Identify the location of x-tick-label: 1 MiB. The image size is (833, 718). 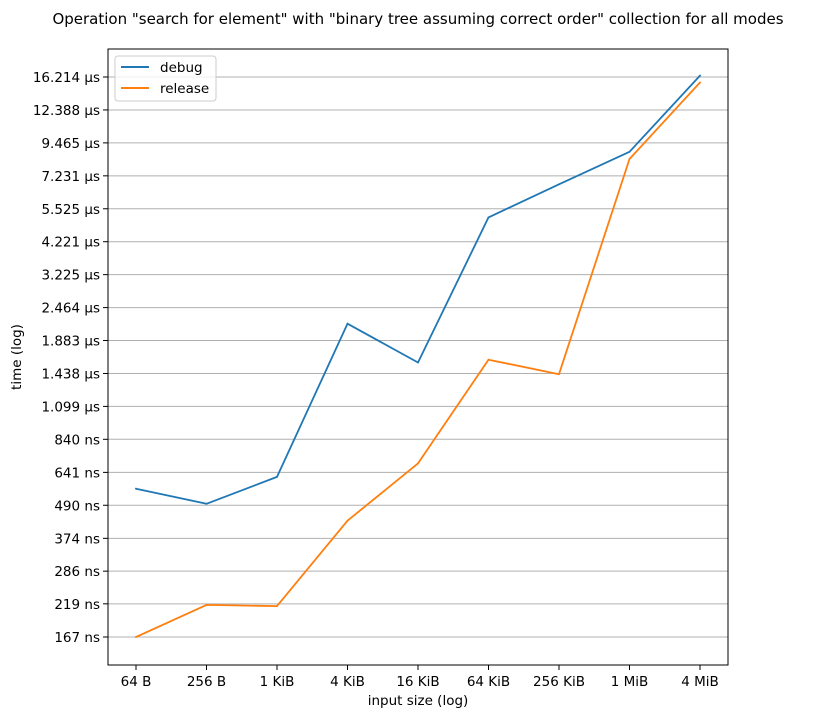
(630, 682).